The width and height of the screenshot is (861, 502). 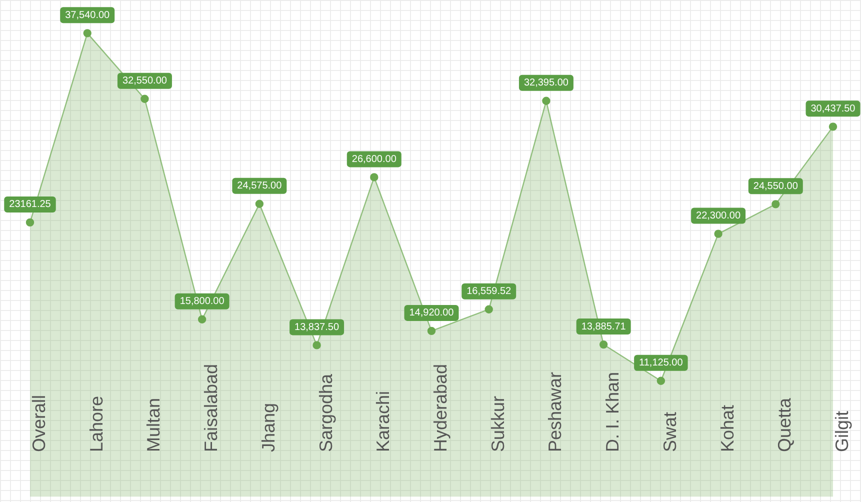 I want to click on x-tick-label: Karachi, so click(x=383, y=421).